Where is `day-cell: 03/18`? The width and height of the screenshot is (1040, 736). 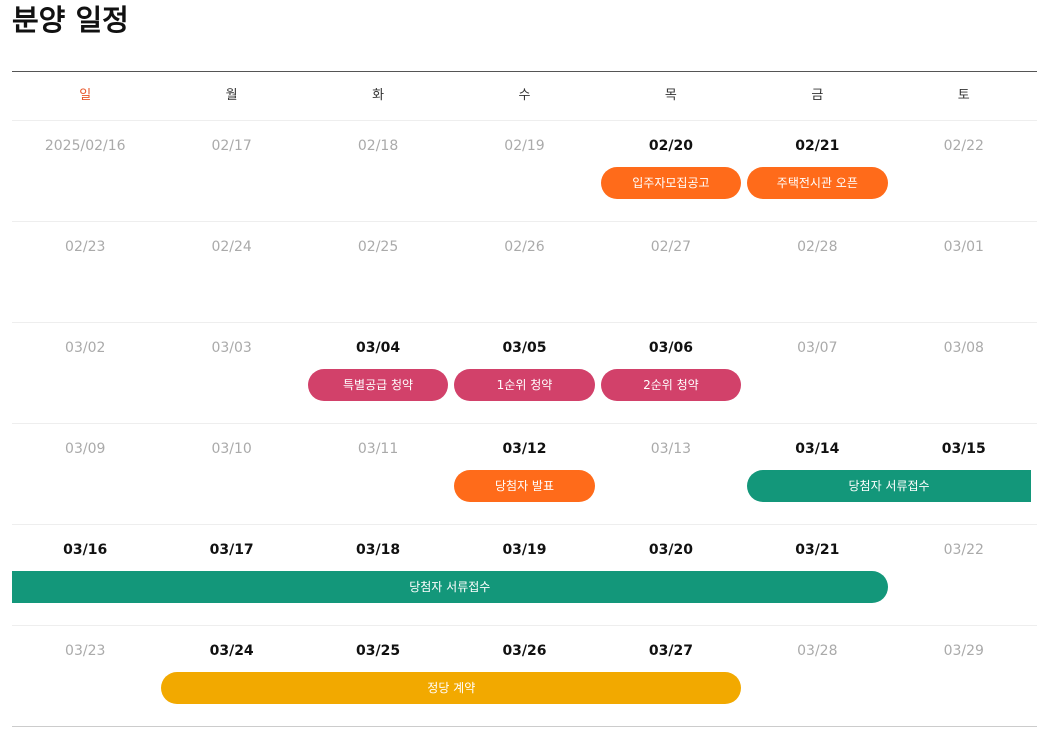 day-cell: 03/18 is located at coordinates (378, 550).